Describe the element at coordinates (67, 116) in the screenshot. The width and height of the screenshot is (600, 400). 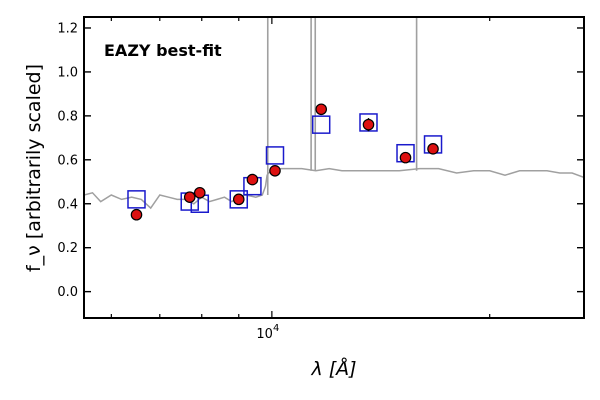
I see `y-tick-label: 0.8` at that location.